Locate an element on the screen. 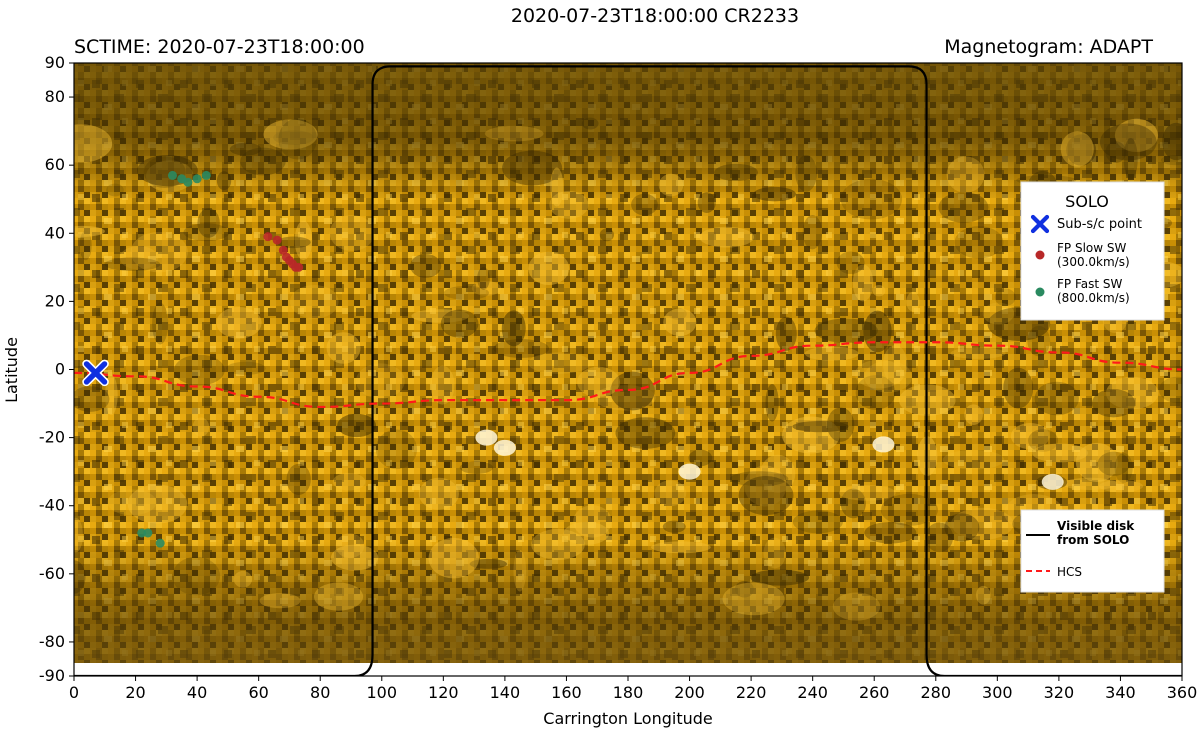 The height and width of the screenshot is (732, 1200). x-tick-label: 140 is located at coordinates (505, 692).